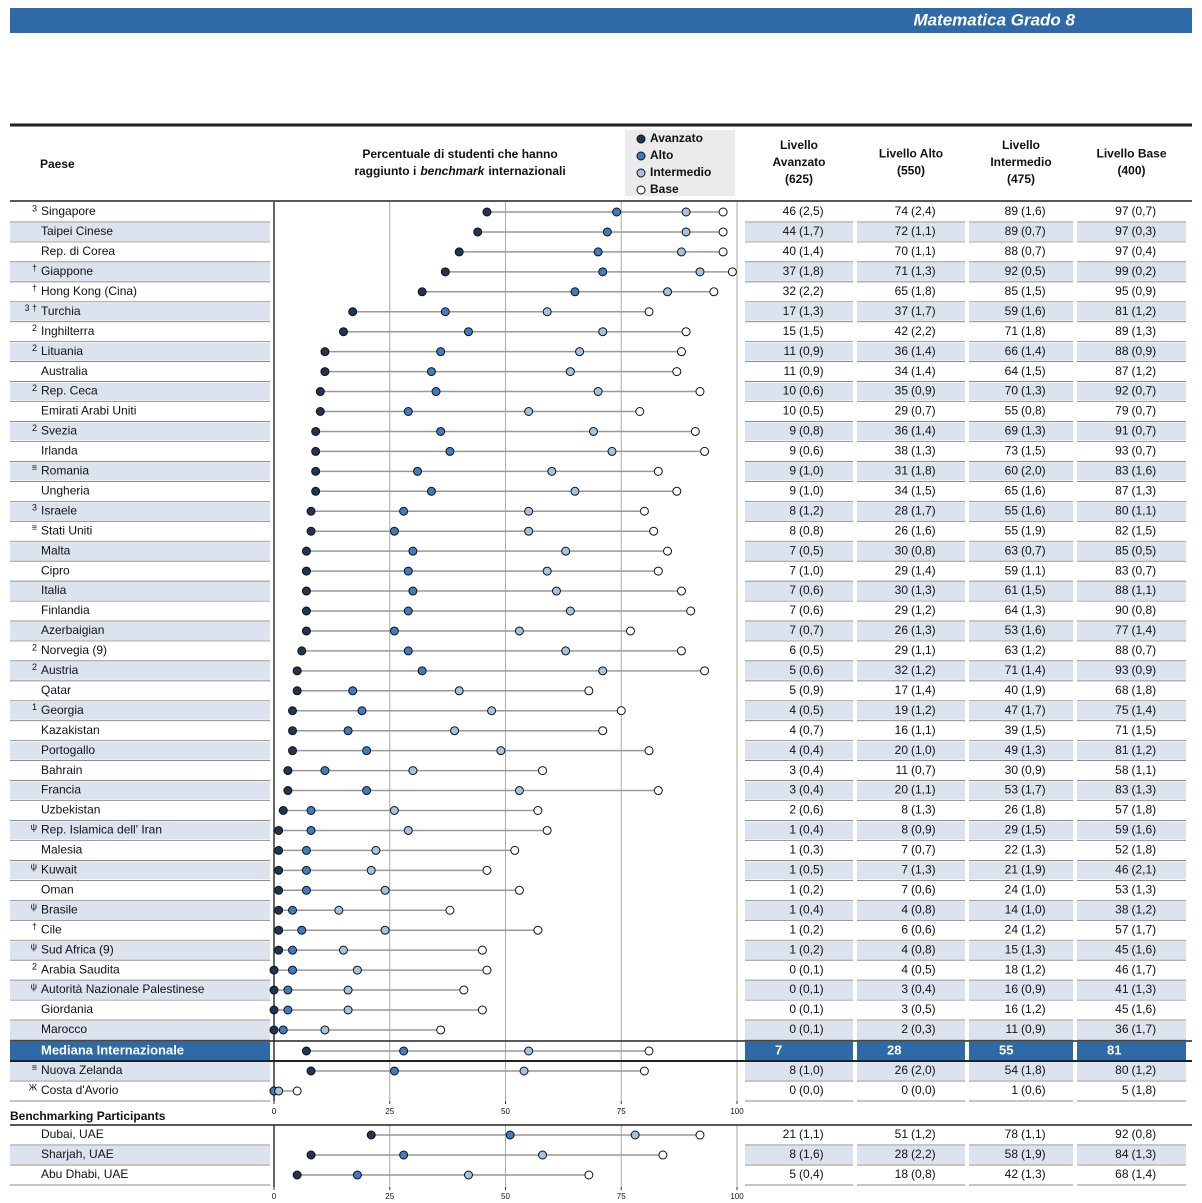 The image size is (1202, 1203). What do you see at coordinates (1012, 411) in the screenshot?
I see `cell-value: 55` at bounding box center [1012, 411].